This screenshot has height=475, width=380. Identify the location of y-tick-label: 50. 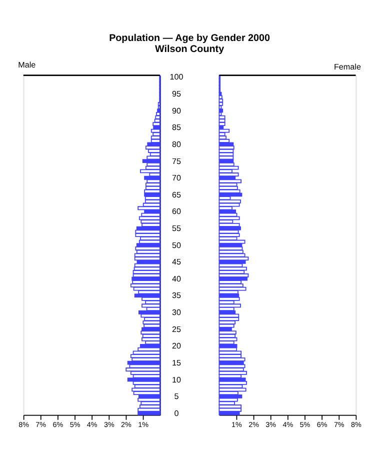
(177, 245).